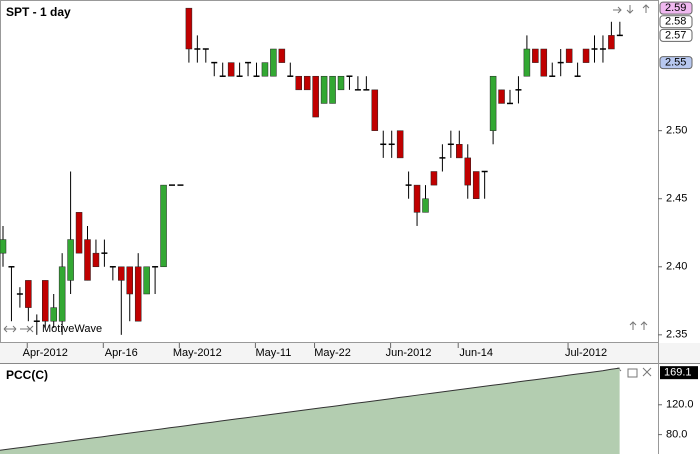 Image resolution: width=700 pixels, height=454 pixels. I want to click on y-tick-label: 2.45, so click(676, 199).